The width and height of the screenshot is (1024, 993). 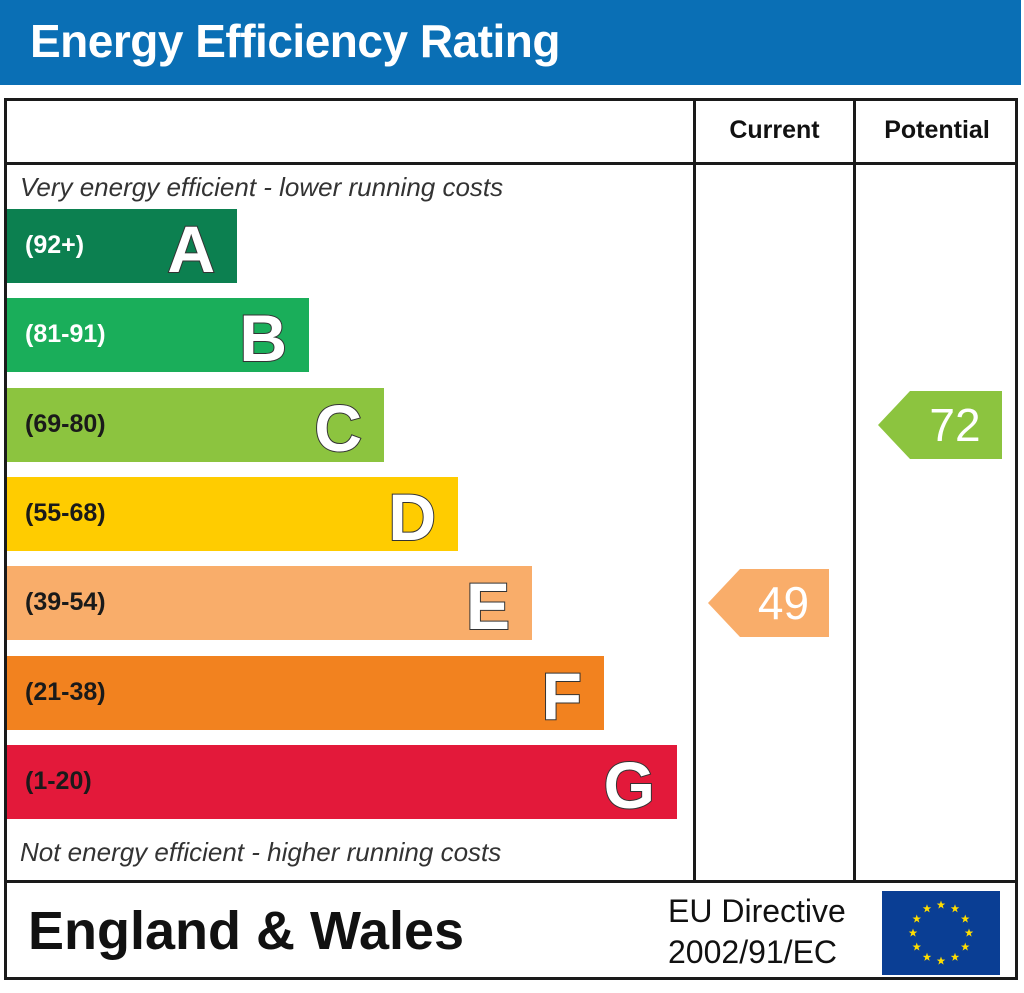 What do you see at coordinates (412, 517) in the screenshot?
I see `band-d-letter: D` at bounding box center [412, 517].